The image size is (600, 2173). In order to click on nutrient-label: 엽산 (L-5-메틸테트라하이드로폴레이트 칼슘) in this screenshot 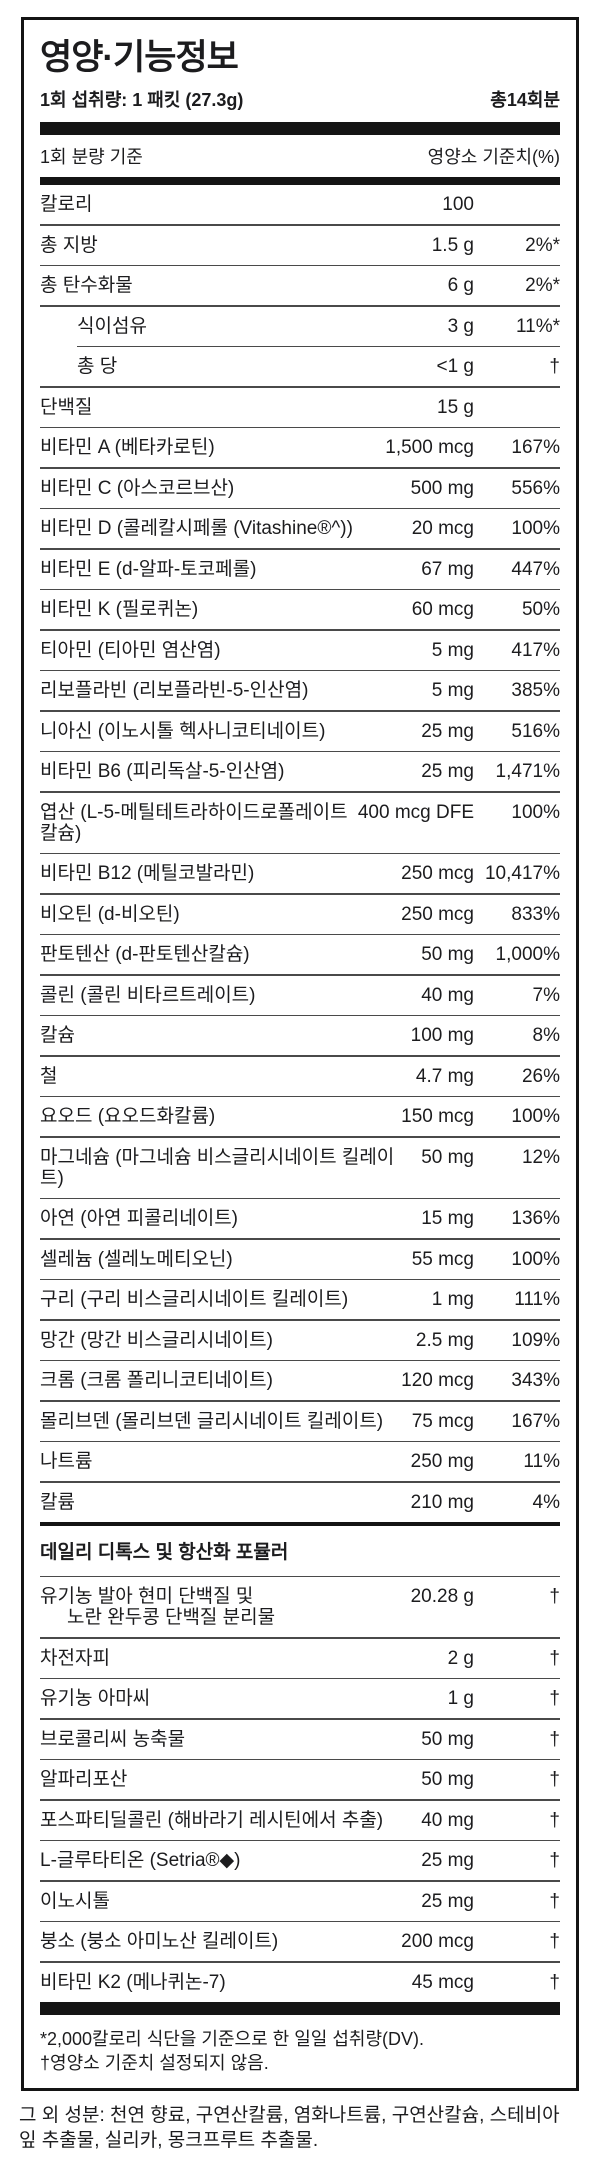, I will do `click(194, 822)`.